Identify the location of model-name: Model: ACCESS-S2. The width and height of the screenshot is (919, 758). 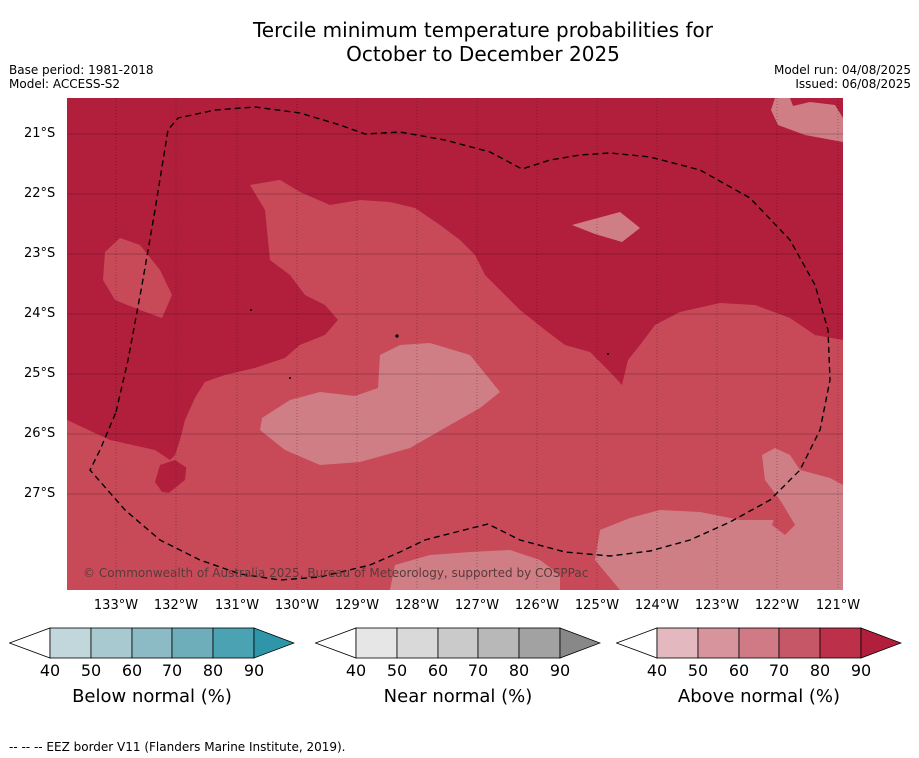
(65, 84).